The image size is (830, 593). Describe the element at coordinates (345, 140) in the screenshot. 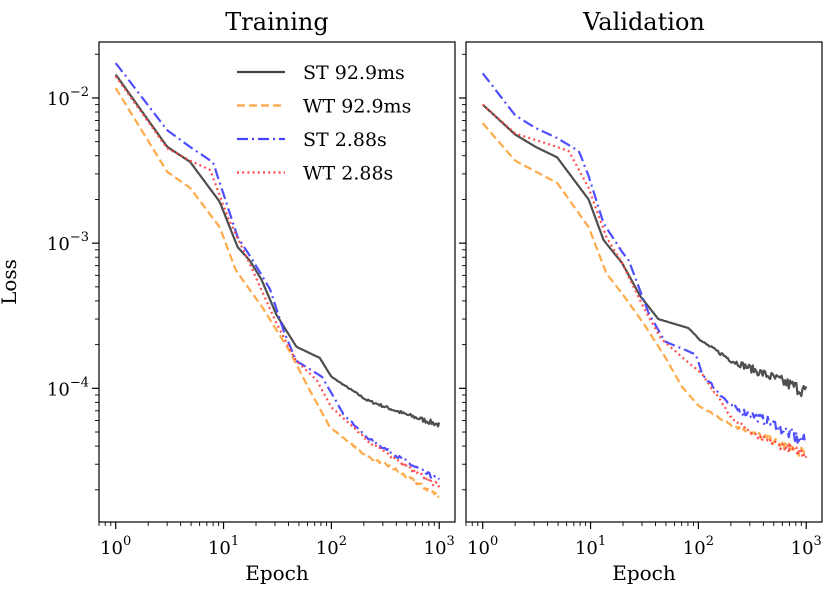

I see `legend-label: ST 2.88s` at that location.